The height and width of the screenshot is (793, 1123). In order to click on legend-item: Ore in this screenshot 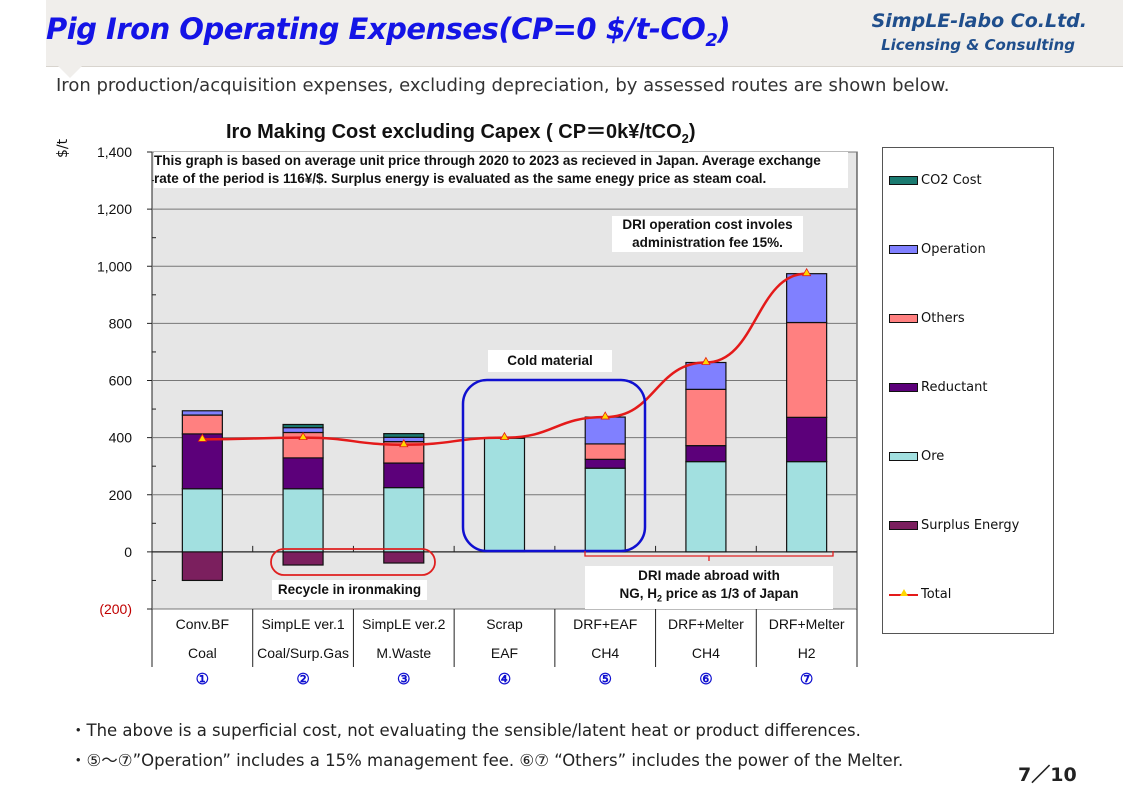, I will do `click(916, 456)`.